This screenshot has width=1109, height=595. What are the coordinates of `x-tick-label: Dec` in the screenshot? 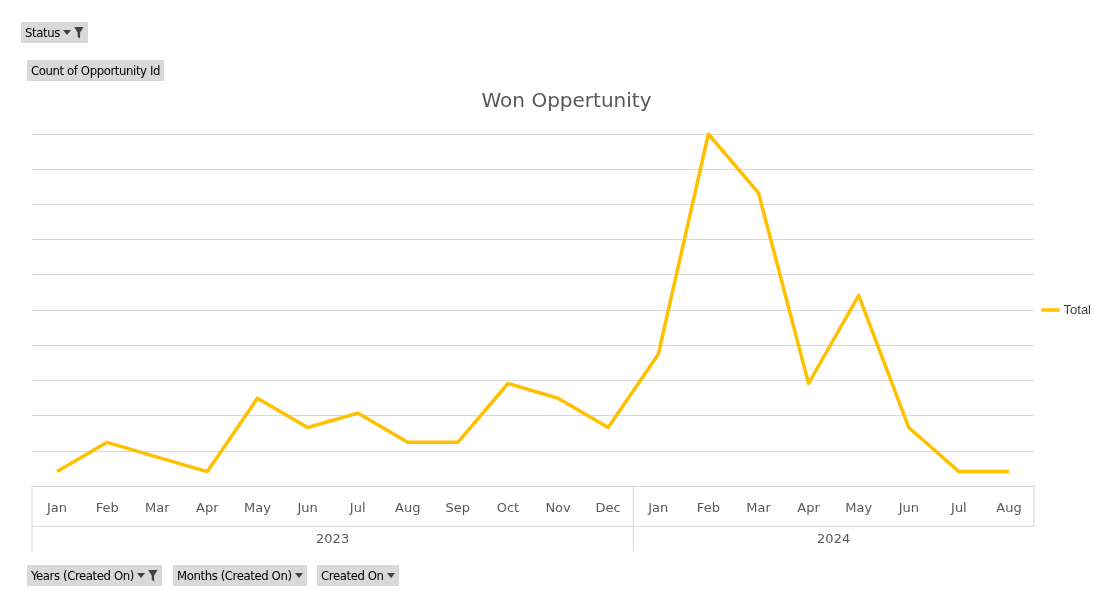 It's located at (608, 507).